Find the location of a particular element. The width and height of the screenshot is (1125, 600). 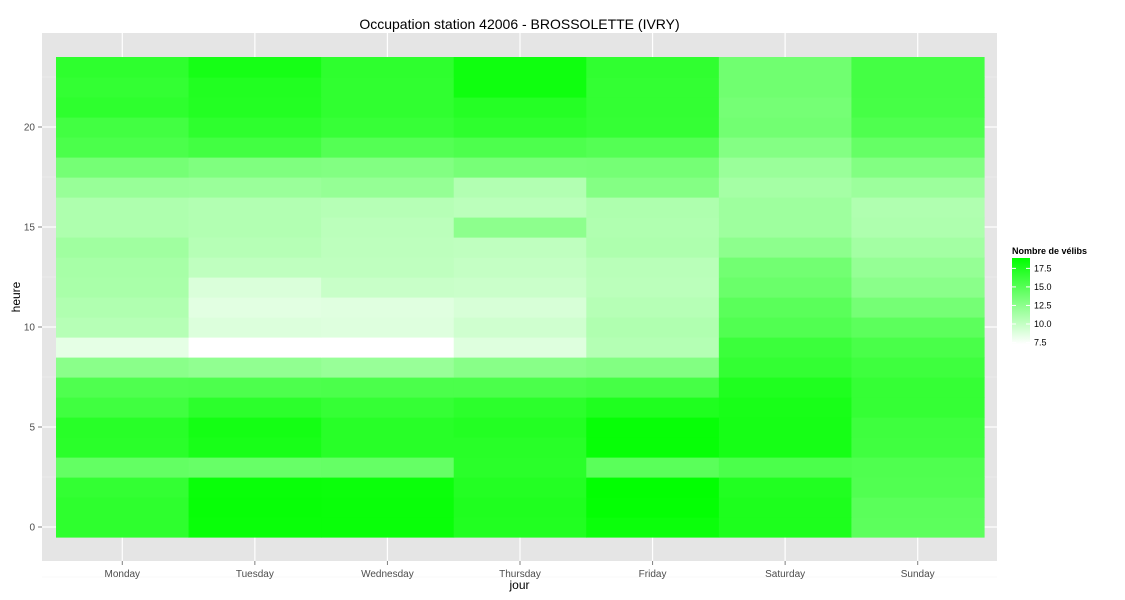

x-tick-label: Monday is located at coordinates (122, 574).